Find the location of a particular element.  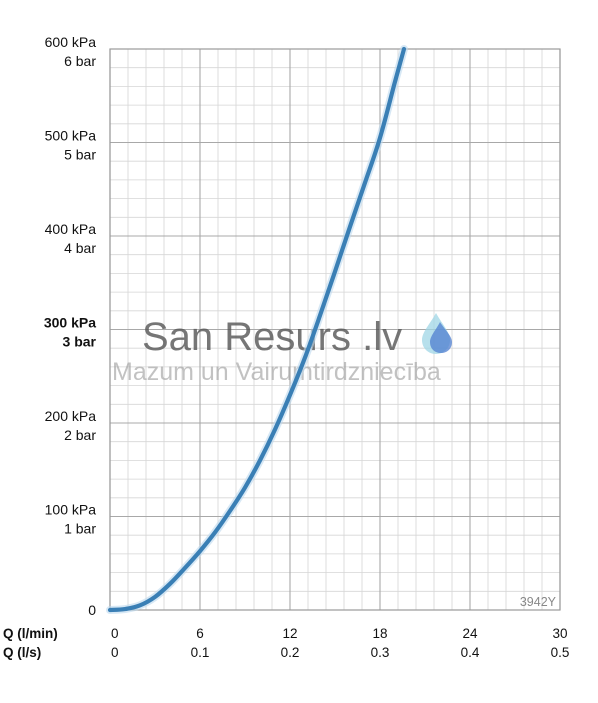

x-tick-label-lmin: 0 is located at coordinates (115, 633).